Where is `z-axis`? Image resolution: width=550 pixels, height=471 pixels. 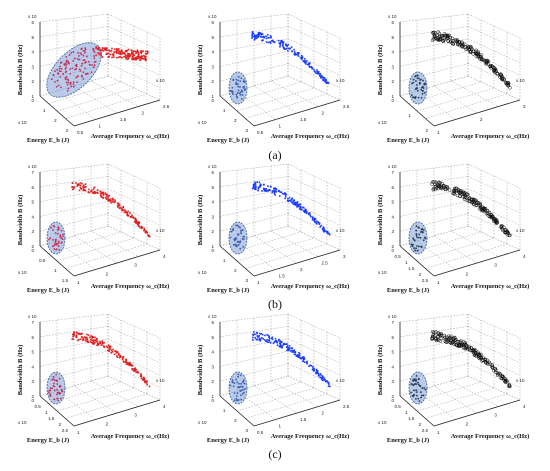
z-axis is located at coordinates (57, 411).